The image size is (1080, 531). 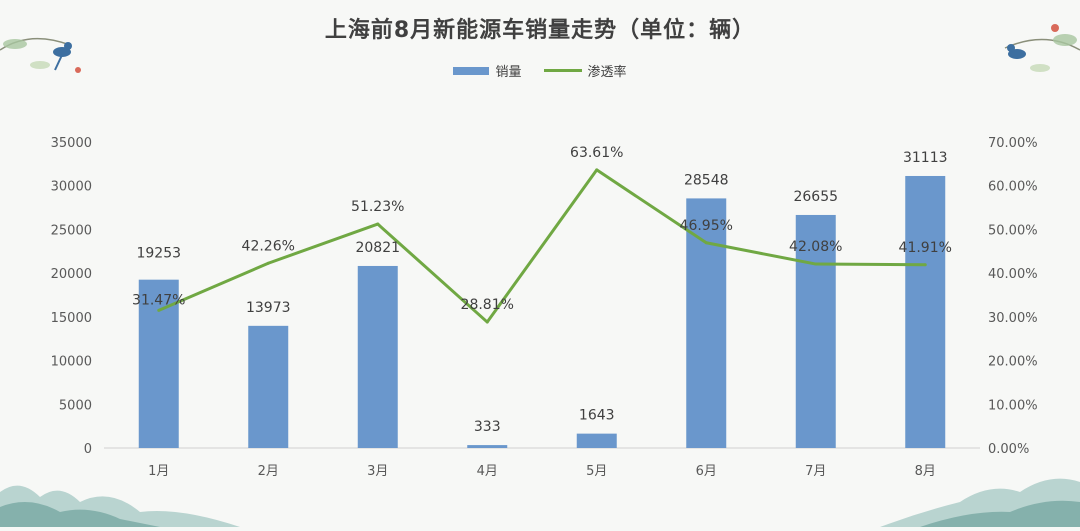 I want to click on y-left-tick-label: 0, so click(x=88, y=449).